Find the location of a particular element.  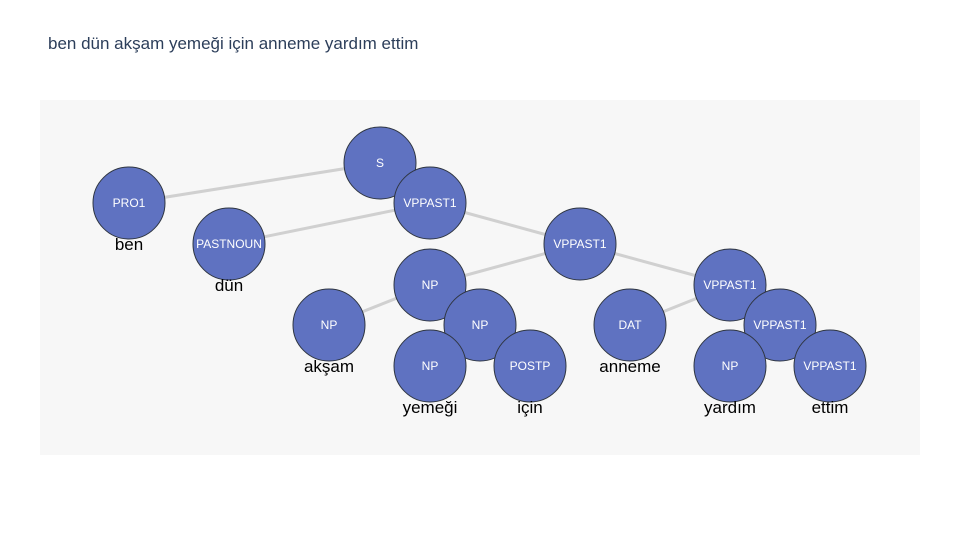

tree-node-np_aksam: NP is located at coordinates (329, 325).